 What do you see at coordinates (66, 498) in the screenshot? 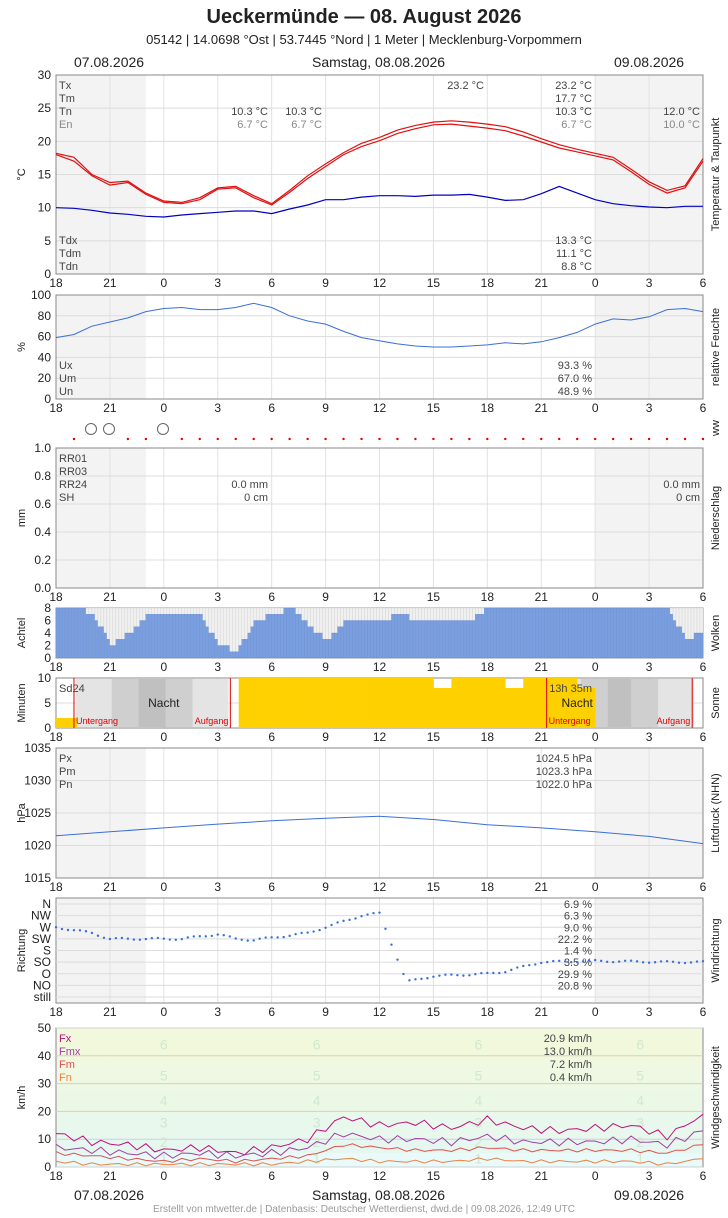
I see `precip-stat-label: SH` at bounding box center [66, 498].